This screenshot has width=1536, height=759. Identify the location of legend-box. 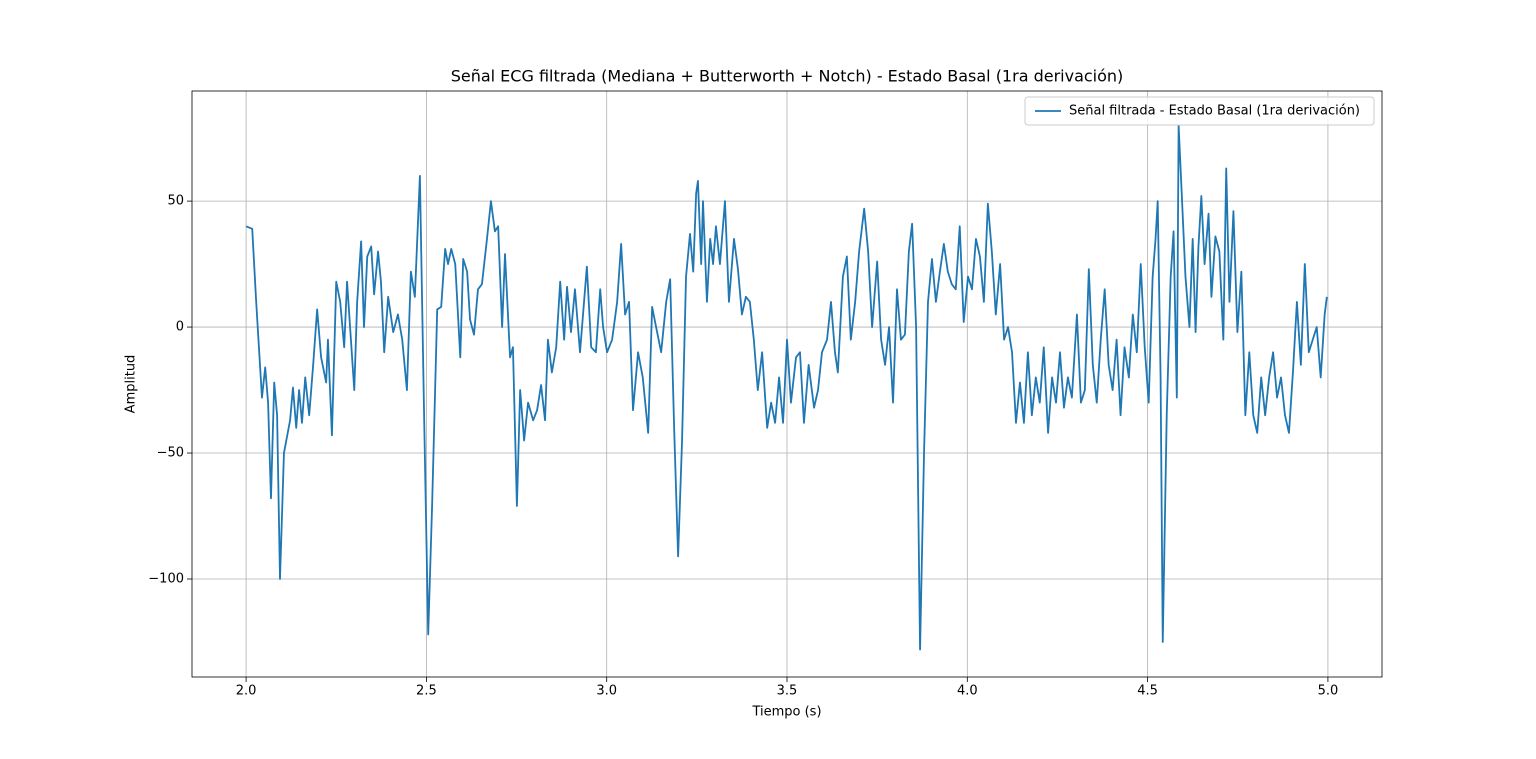
(1199, 111).